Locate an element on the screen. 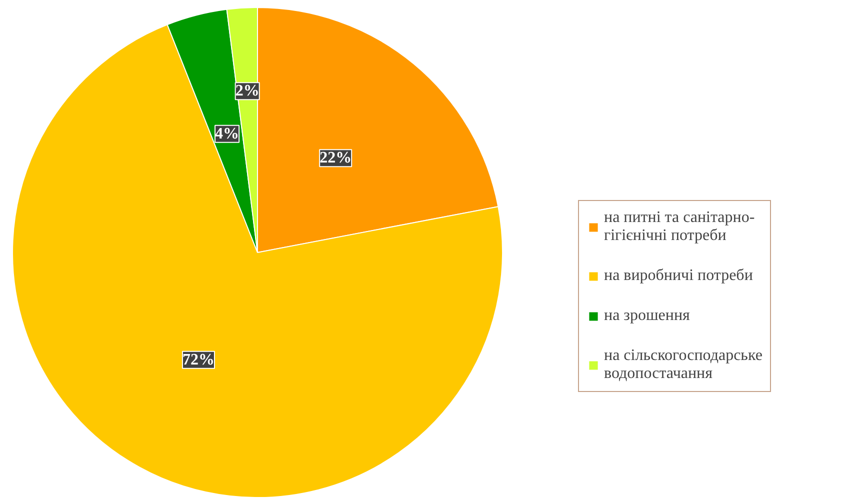 This screenshot has height=504, width=842. data-label: 4% is located at coordinates (227, 133).